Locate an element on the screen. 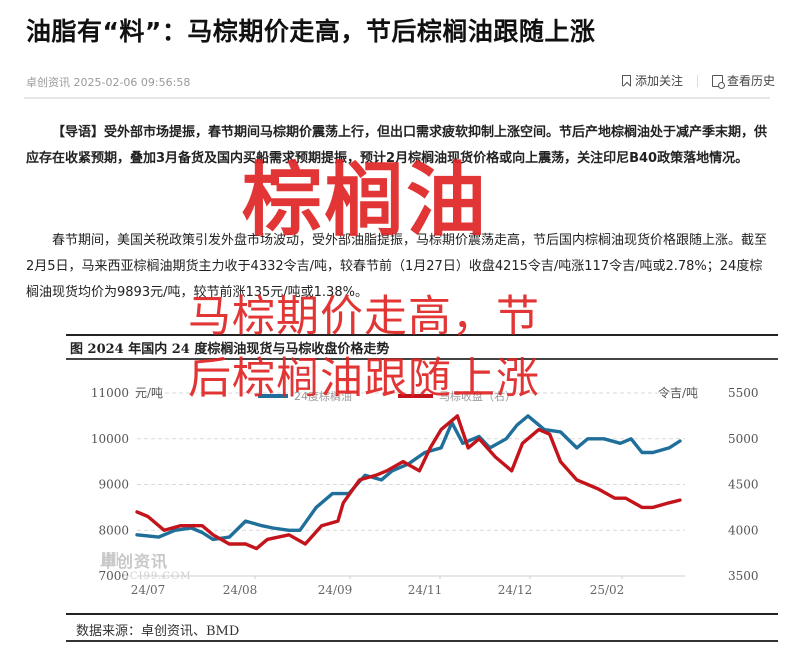 The image size is (789, 668). svg-text: 4500 is located at coordinates (743, 485).